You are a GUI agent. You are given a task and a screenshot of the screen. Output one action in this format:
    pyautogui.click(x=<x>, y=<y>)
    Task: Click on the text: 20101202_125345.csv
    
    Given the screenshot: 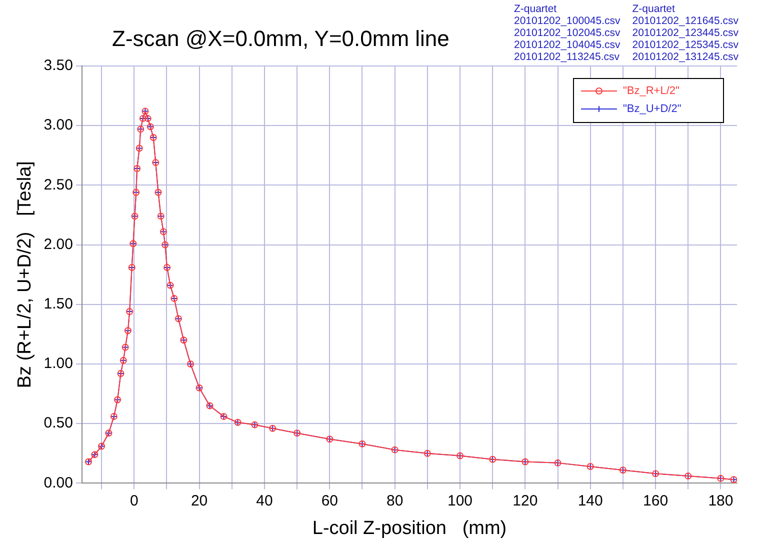 What is the action you would take?
    pyautogui.click(x=685, y=45)
    